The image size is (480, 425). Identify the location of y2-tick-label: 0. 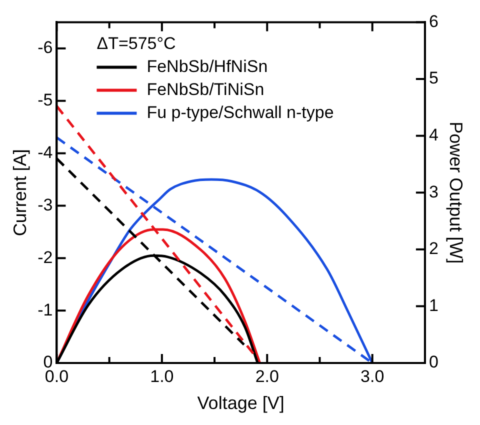
(433, 362).